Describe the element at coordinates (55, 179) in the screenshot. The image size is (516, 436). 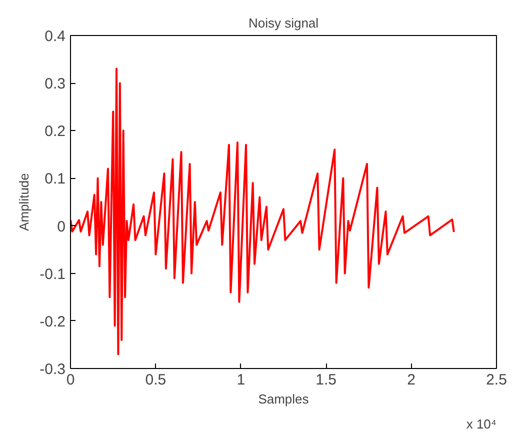
I see `y-tick-label: 0.1` at that location.